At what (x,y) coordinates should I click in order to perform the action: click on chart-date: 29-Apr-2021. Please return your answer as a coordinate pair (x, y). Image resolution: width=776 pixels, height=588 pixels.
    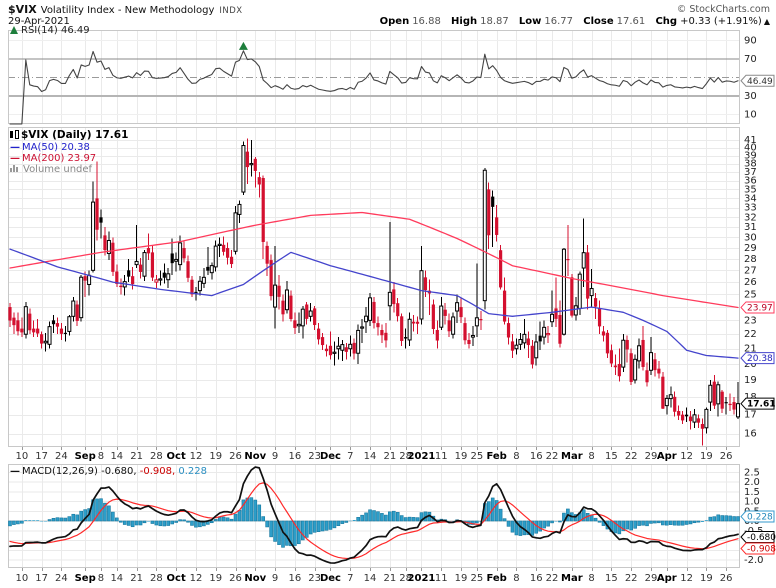
    Looking at the image, I should click on (39, 21).